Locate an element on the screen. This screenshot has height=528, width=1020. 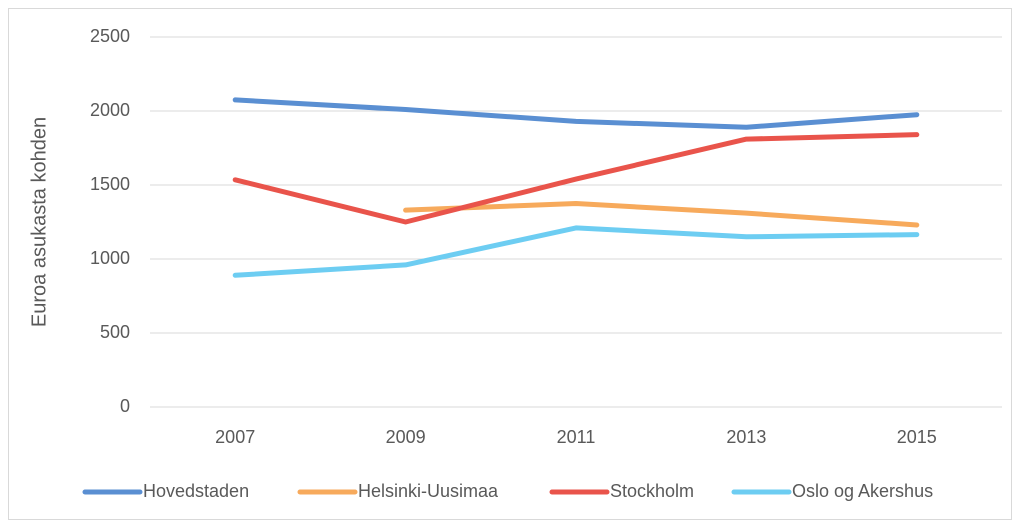
y-tick-label: 0 is located at coordinates (125, 406).